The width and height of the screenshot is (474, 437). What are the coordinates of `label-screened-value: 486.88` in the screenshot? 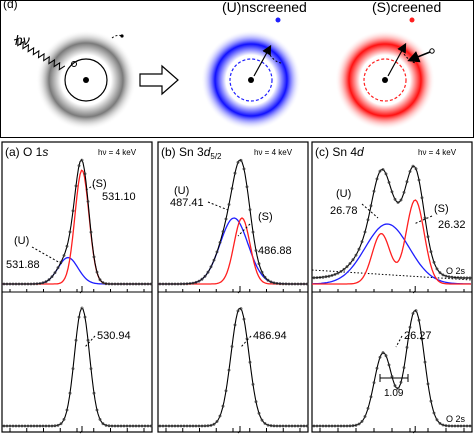 It's located at (275, 251).